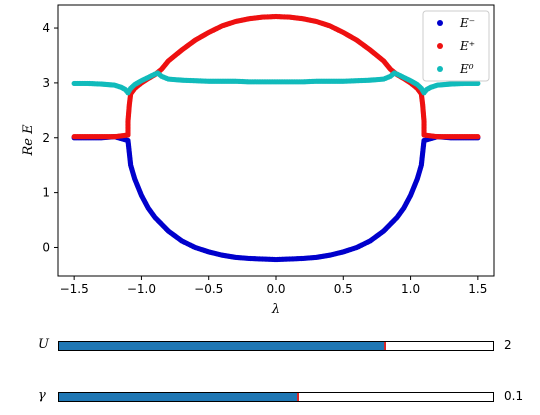 This screenshot has width=540, height=415. Describe the element at coordinates (297, 397) in the screenshot. I see `gamma-slider-handle` at that location.